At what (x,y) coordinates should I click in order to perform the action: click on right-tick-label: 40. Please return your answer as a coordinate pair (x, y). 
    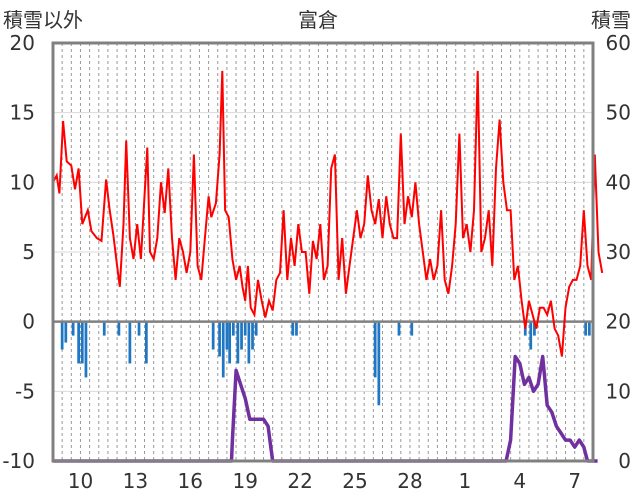
    Looking at the image, I should click on (618, 182).